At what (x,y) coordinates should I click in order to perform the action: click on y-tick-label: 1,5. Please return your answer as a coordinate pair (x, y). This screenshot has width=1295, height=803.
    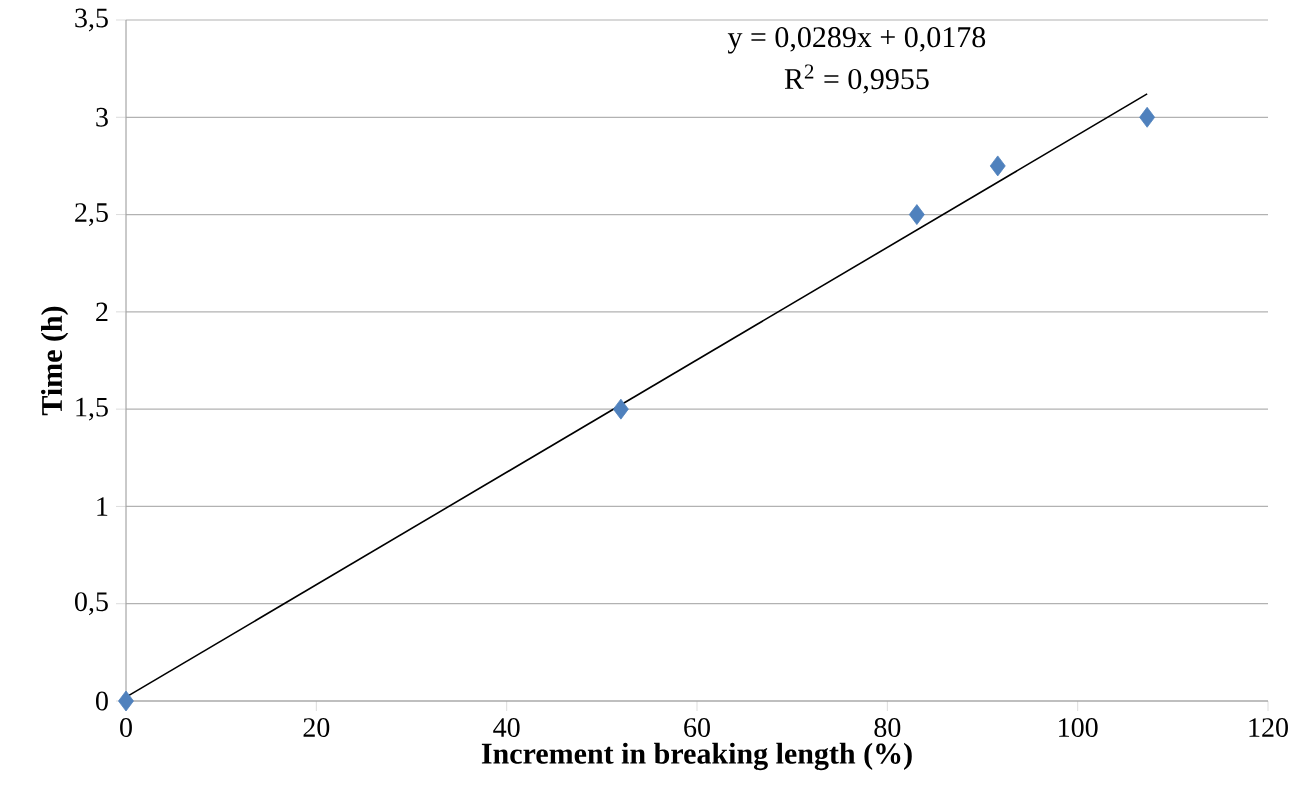
    Looking at the image, I should click on (92, 409).